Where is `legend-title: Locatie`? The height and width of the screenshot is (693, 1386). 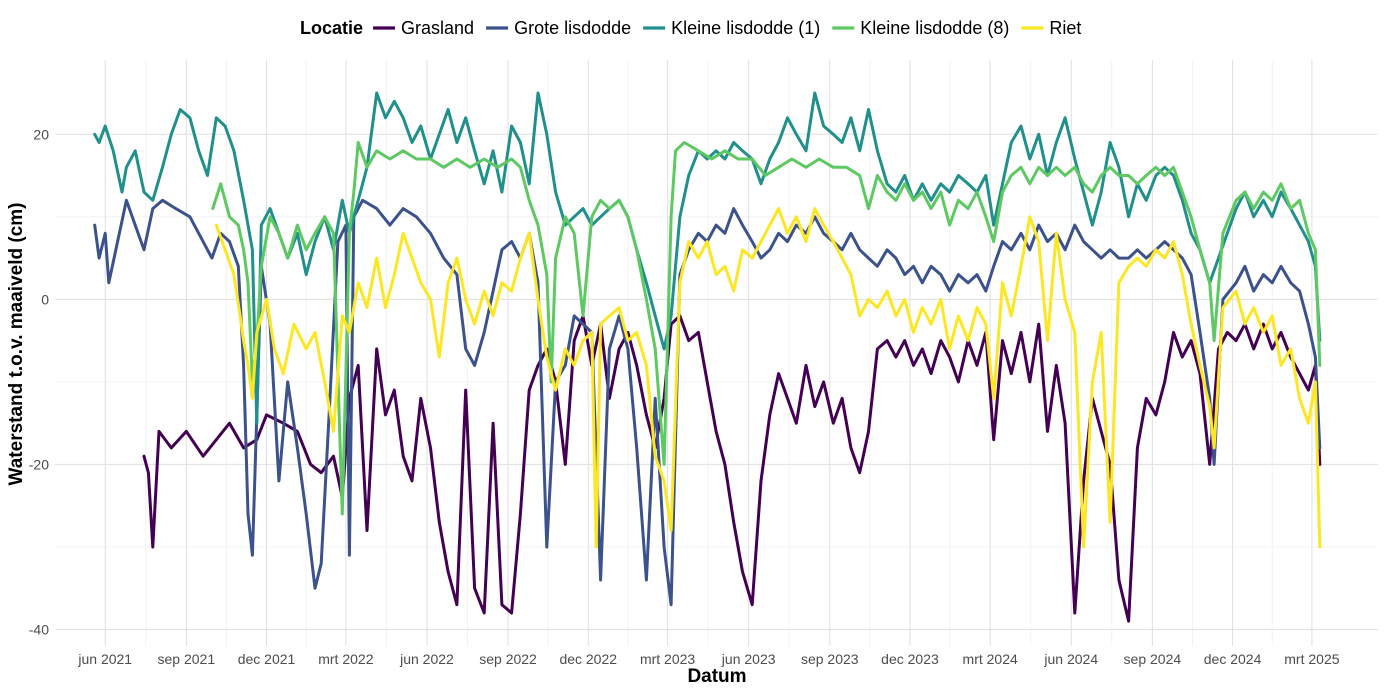
legend-title: Locatie is located at coordinates (331, 28).